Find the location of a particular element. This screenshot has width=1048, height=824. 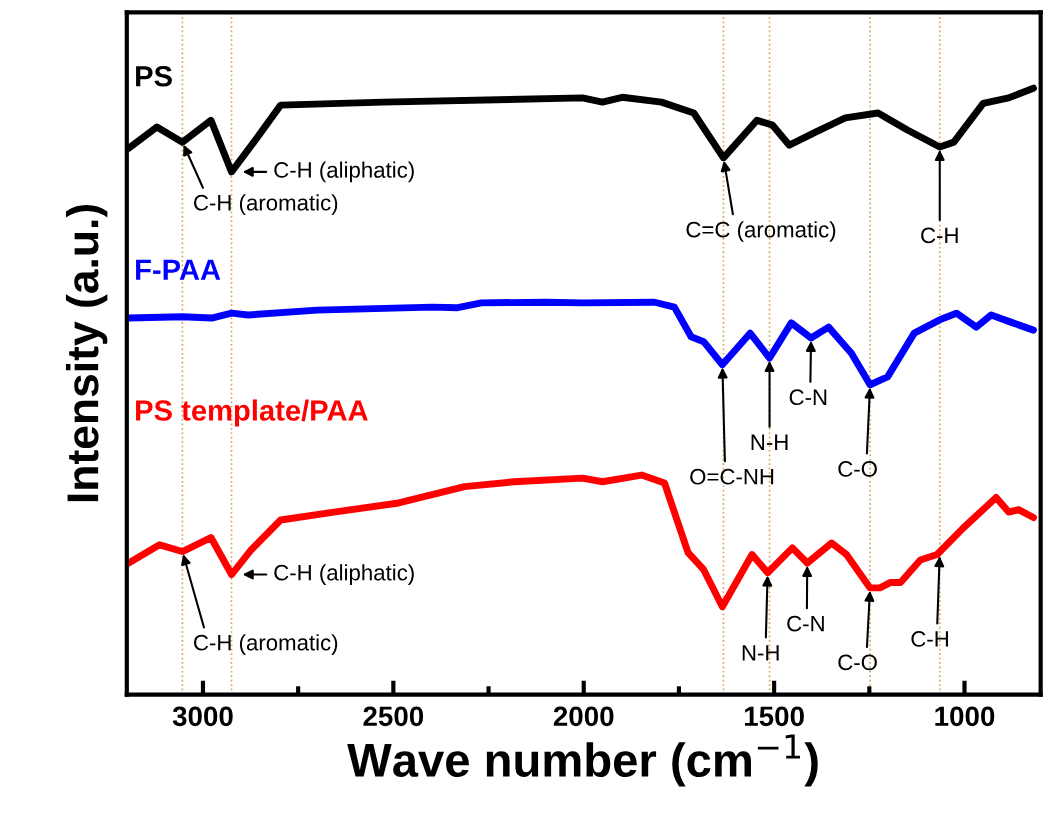

annotation: O=C-NH is located at coordinates (732, 476).